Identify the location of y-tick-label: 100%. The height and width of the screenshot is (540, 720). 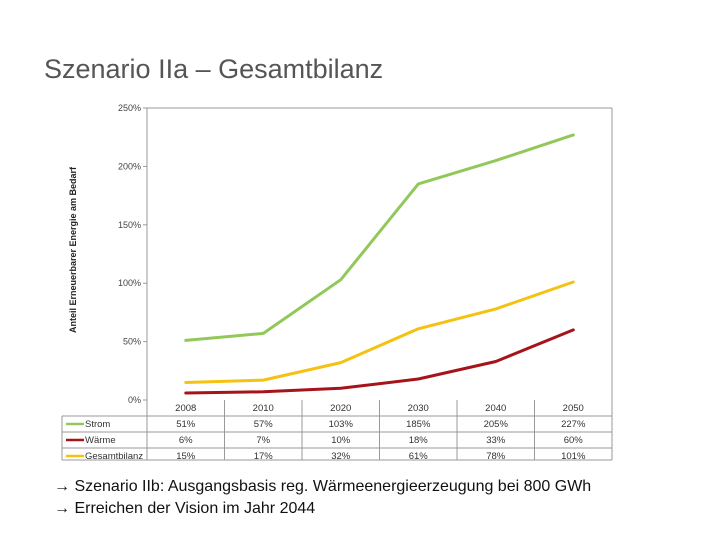
(129, 283).